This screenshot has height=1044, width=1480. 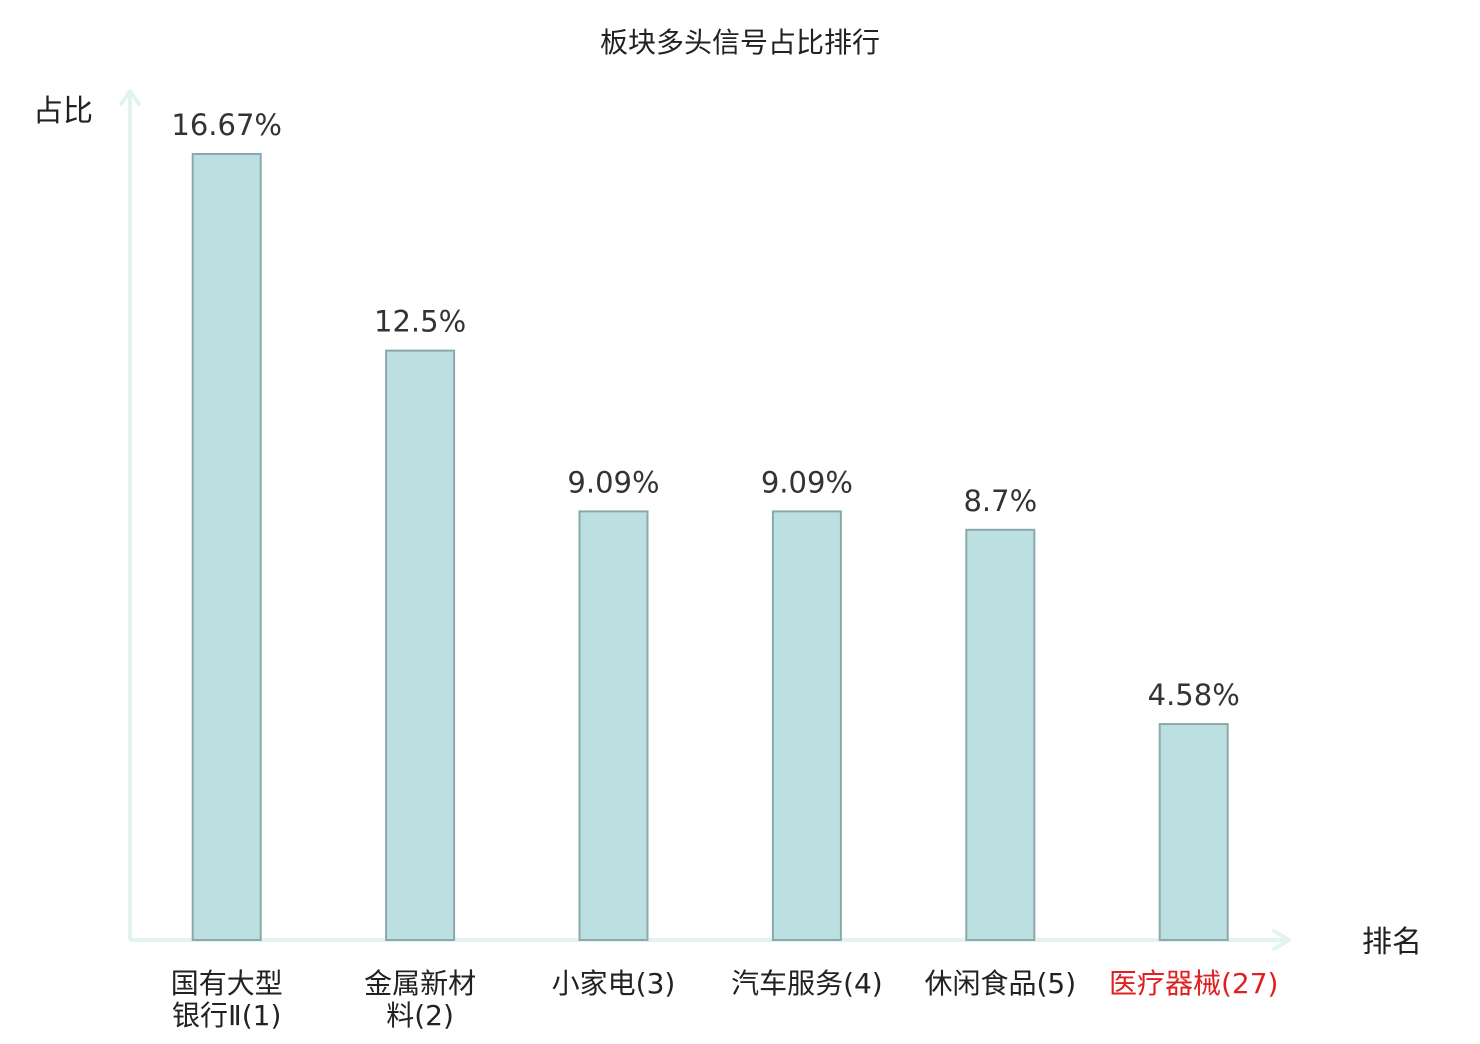 What do you see at coordinates (1193, 983) in the screenshot?
I see `x-tick-label: 医疗器械(27)` at bounding box center [1193, 983].